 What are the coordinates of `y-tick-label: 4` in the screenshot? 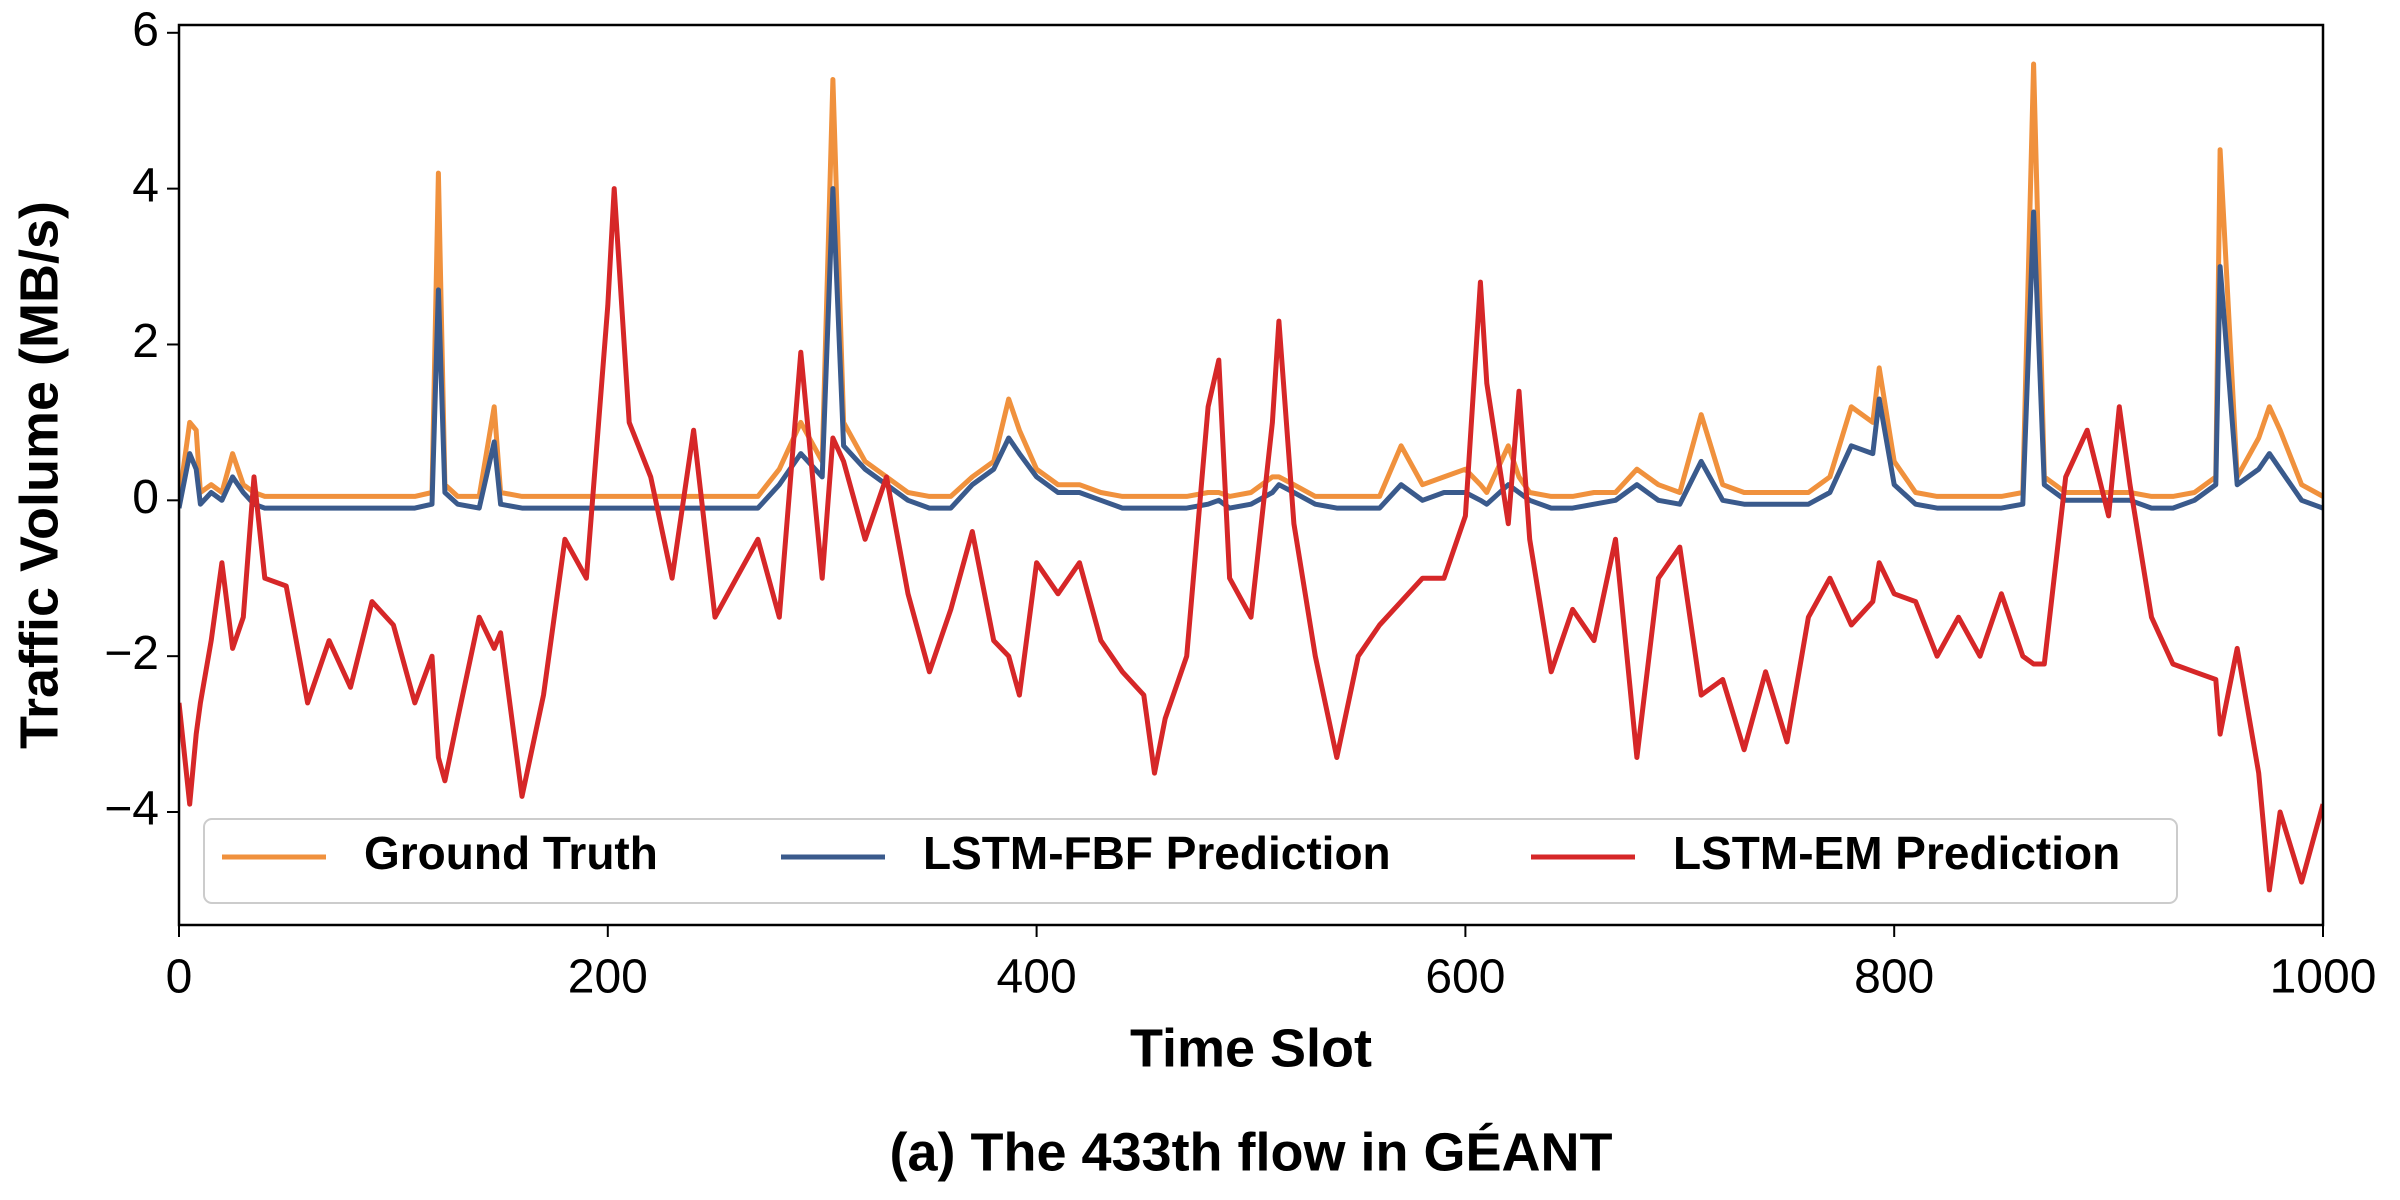 It's located at (145, 185).